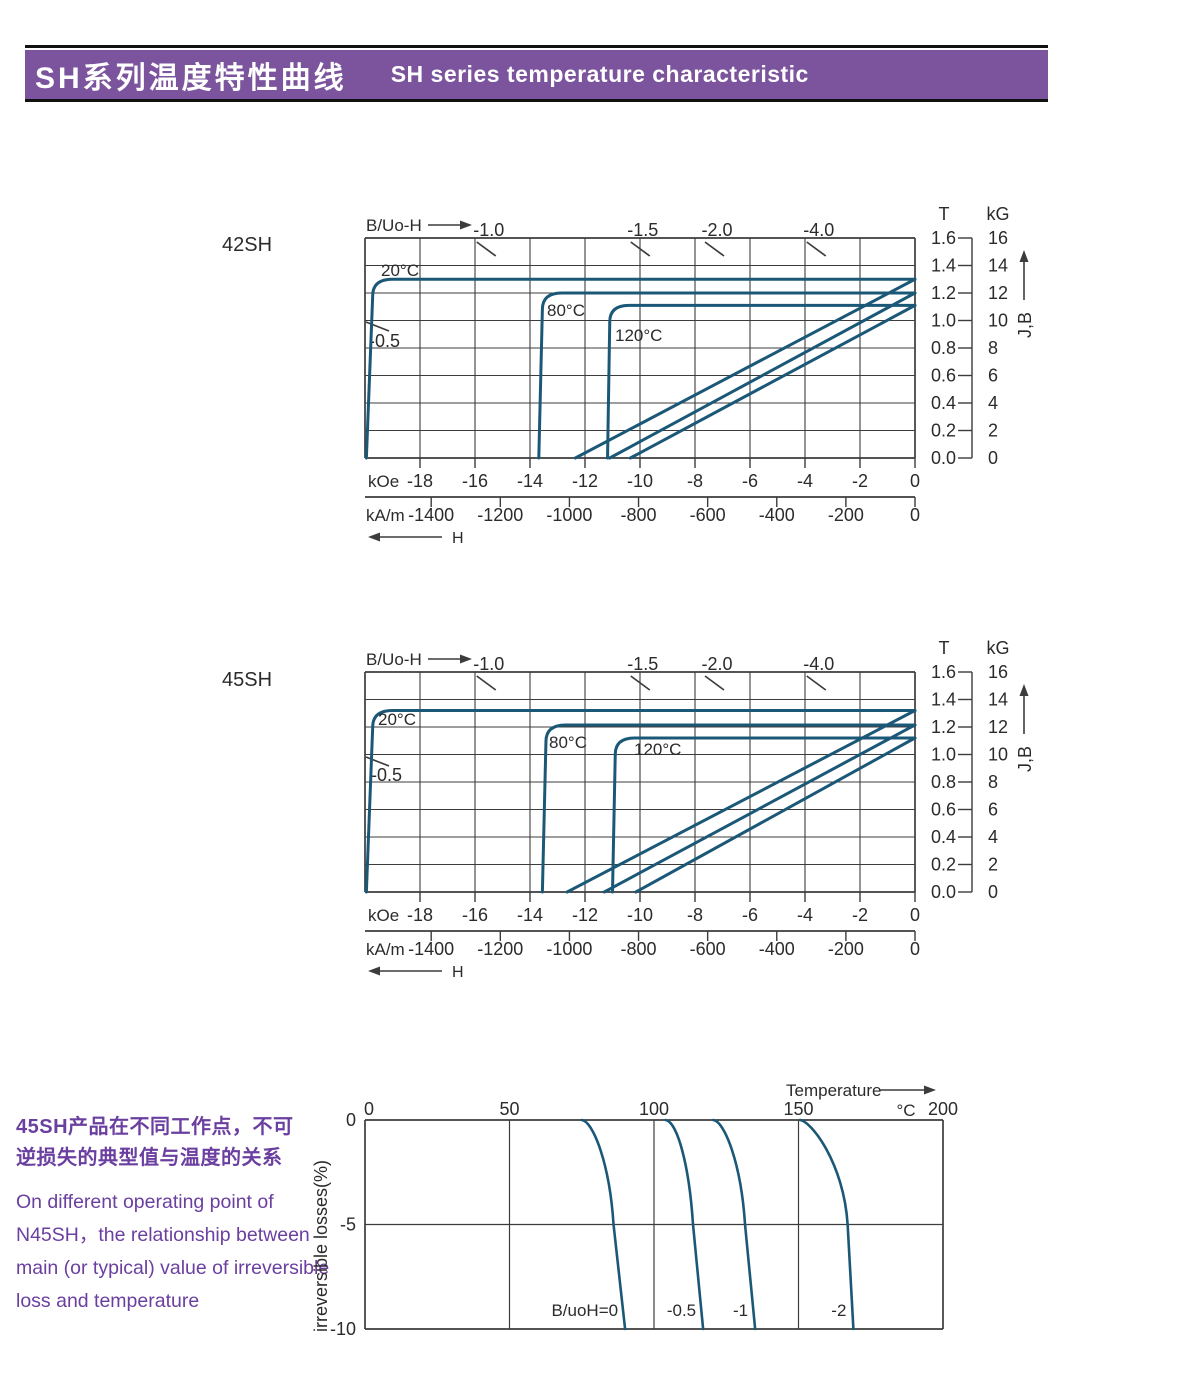 The height and width of the screenshot is (1391, 1198). Describe the element at coordinates (530, 481) in the screenshot. I see `tick-label-koe: -14` at that location.